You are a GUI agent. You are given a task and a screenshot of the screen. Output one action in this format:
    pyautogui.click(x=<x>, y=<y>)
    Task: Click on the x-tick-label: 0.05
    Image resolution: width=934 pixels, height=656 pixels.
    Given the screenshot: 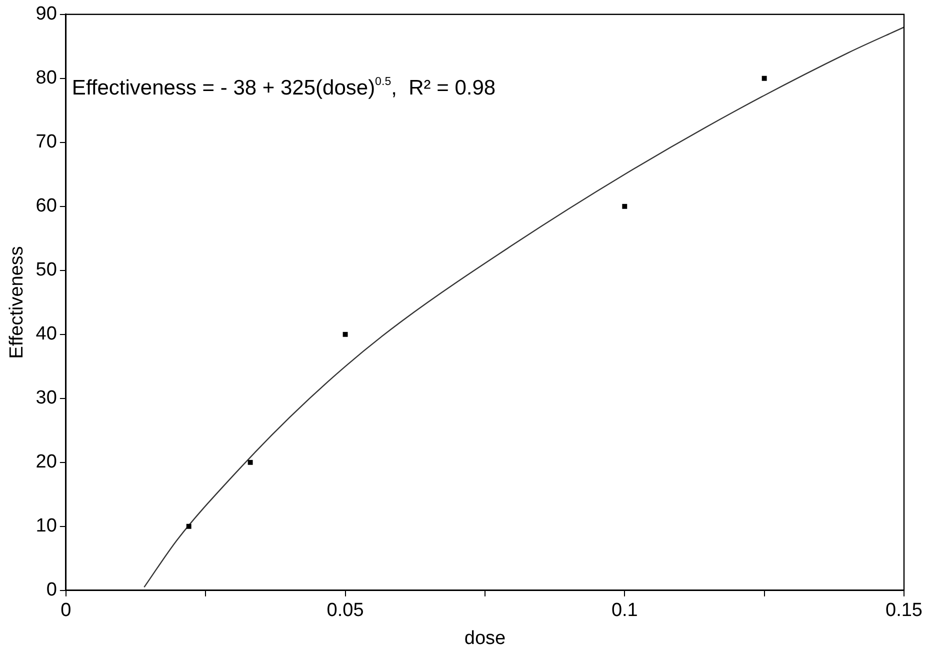 What is the action you would take?
    pyautogui.click(x=345, y=611)
    